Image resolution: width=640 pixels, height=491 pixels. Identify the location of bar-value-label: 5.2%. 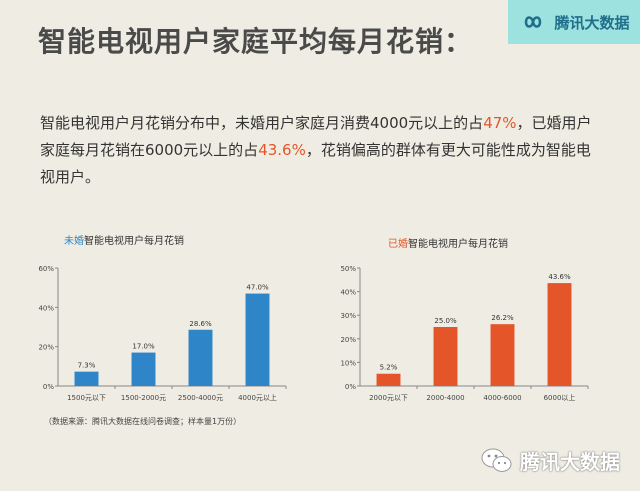
(389, 368).